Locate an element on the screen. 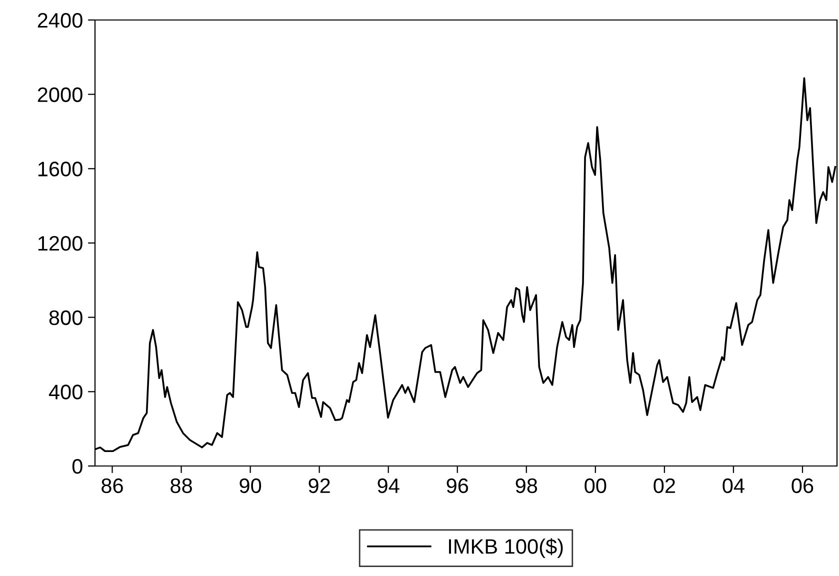 This screenshot has height=576, width=839. y-tick-label: 1600 is located at coordinates (60, 169).